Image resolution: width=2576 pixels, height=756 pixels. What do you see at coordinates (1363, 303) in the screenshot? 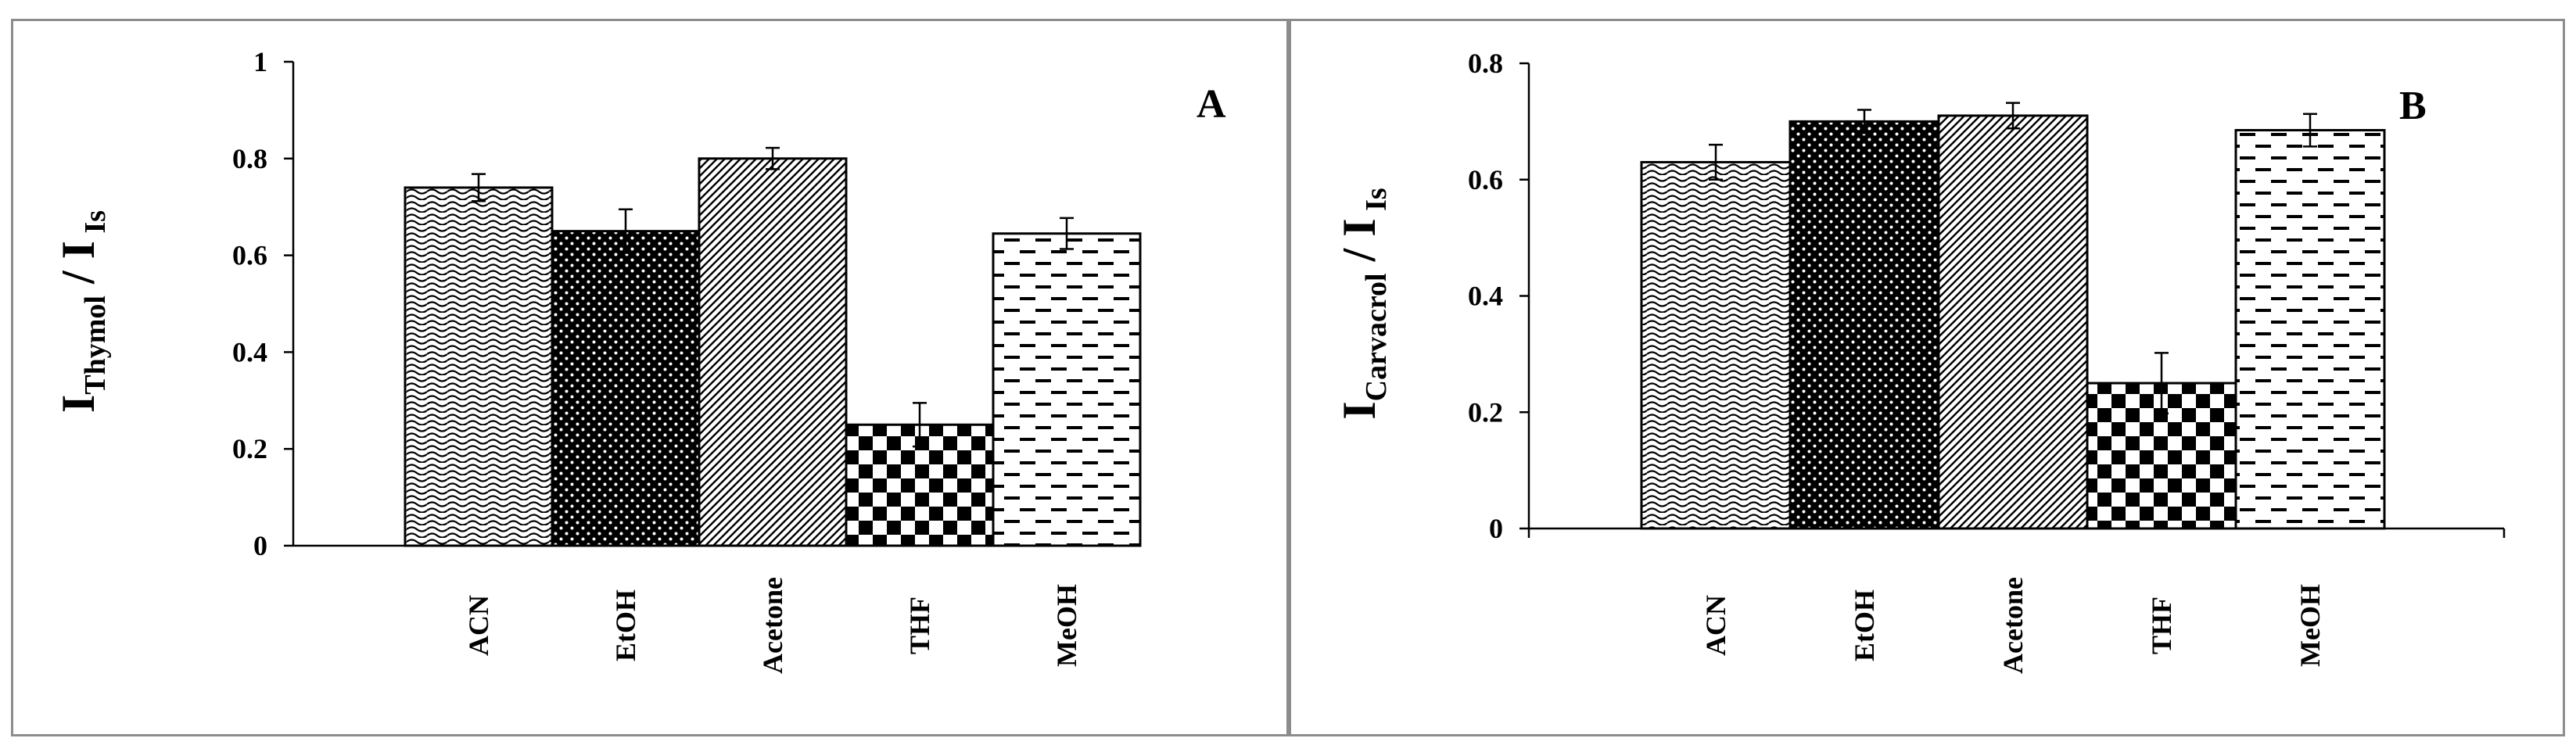
I see `y-axis-label: ICarvacrol / I Is` at bounding box center [1363, 303].